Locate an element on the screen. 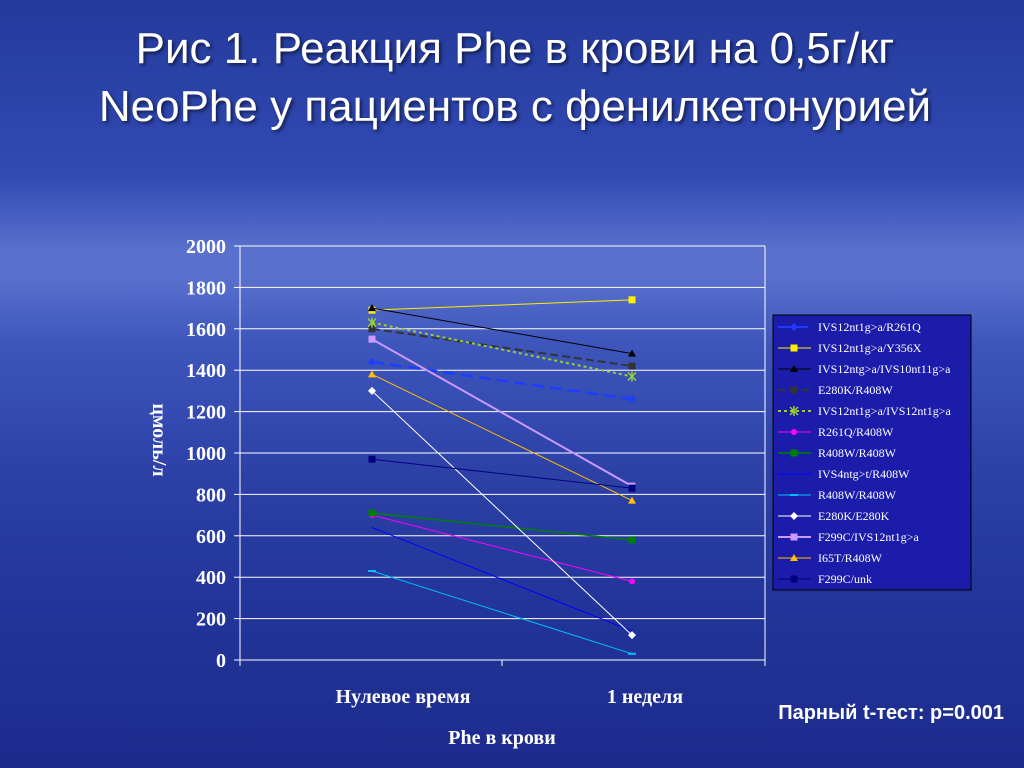 The height and width of the screenshot is (768, 1024). legend-label: E280K/E280K is located at coordinates (854, 516).